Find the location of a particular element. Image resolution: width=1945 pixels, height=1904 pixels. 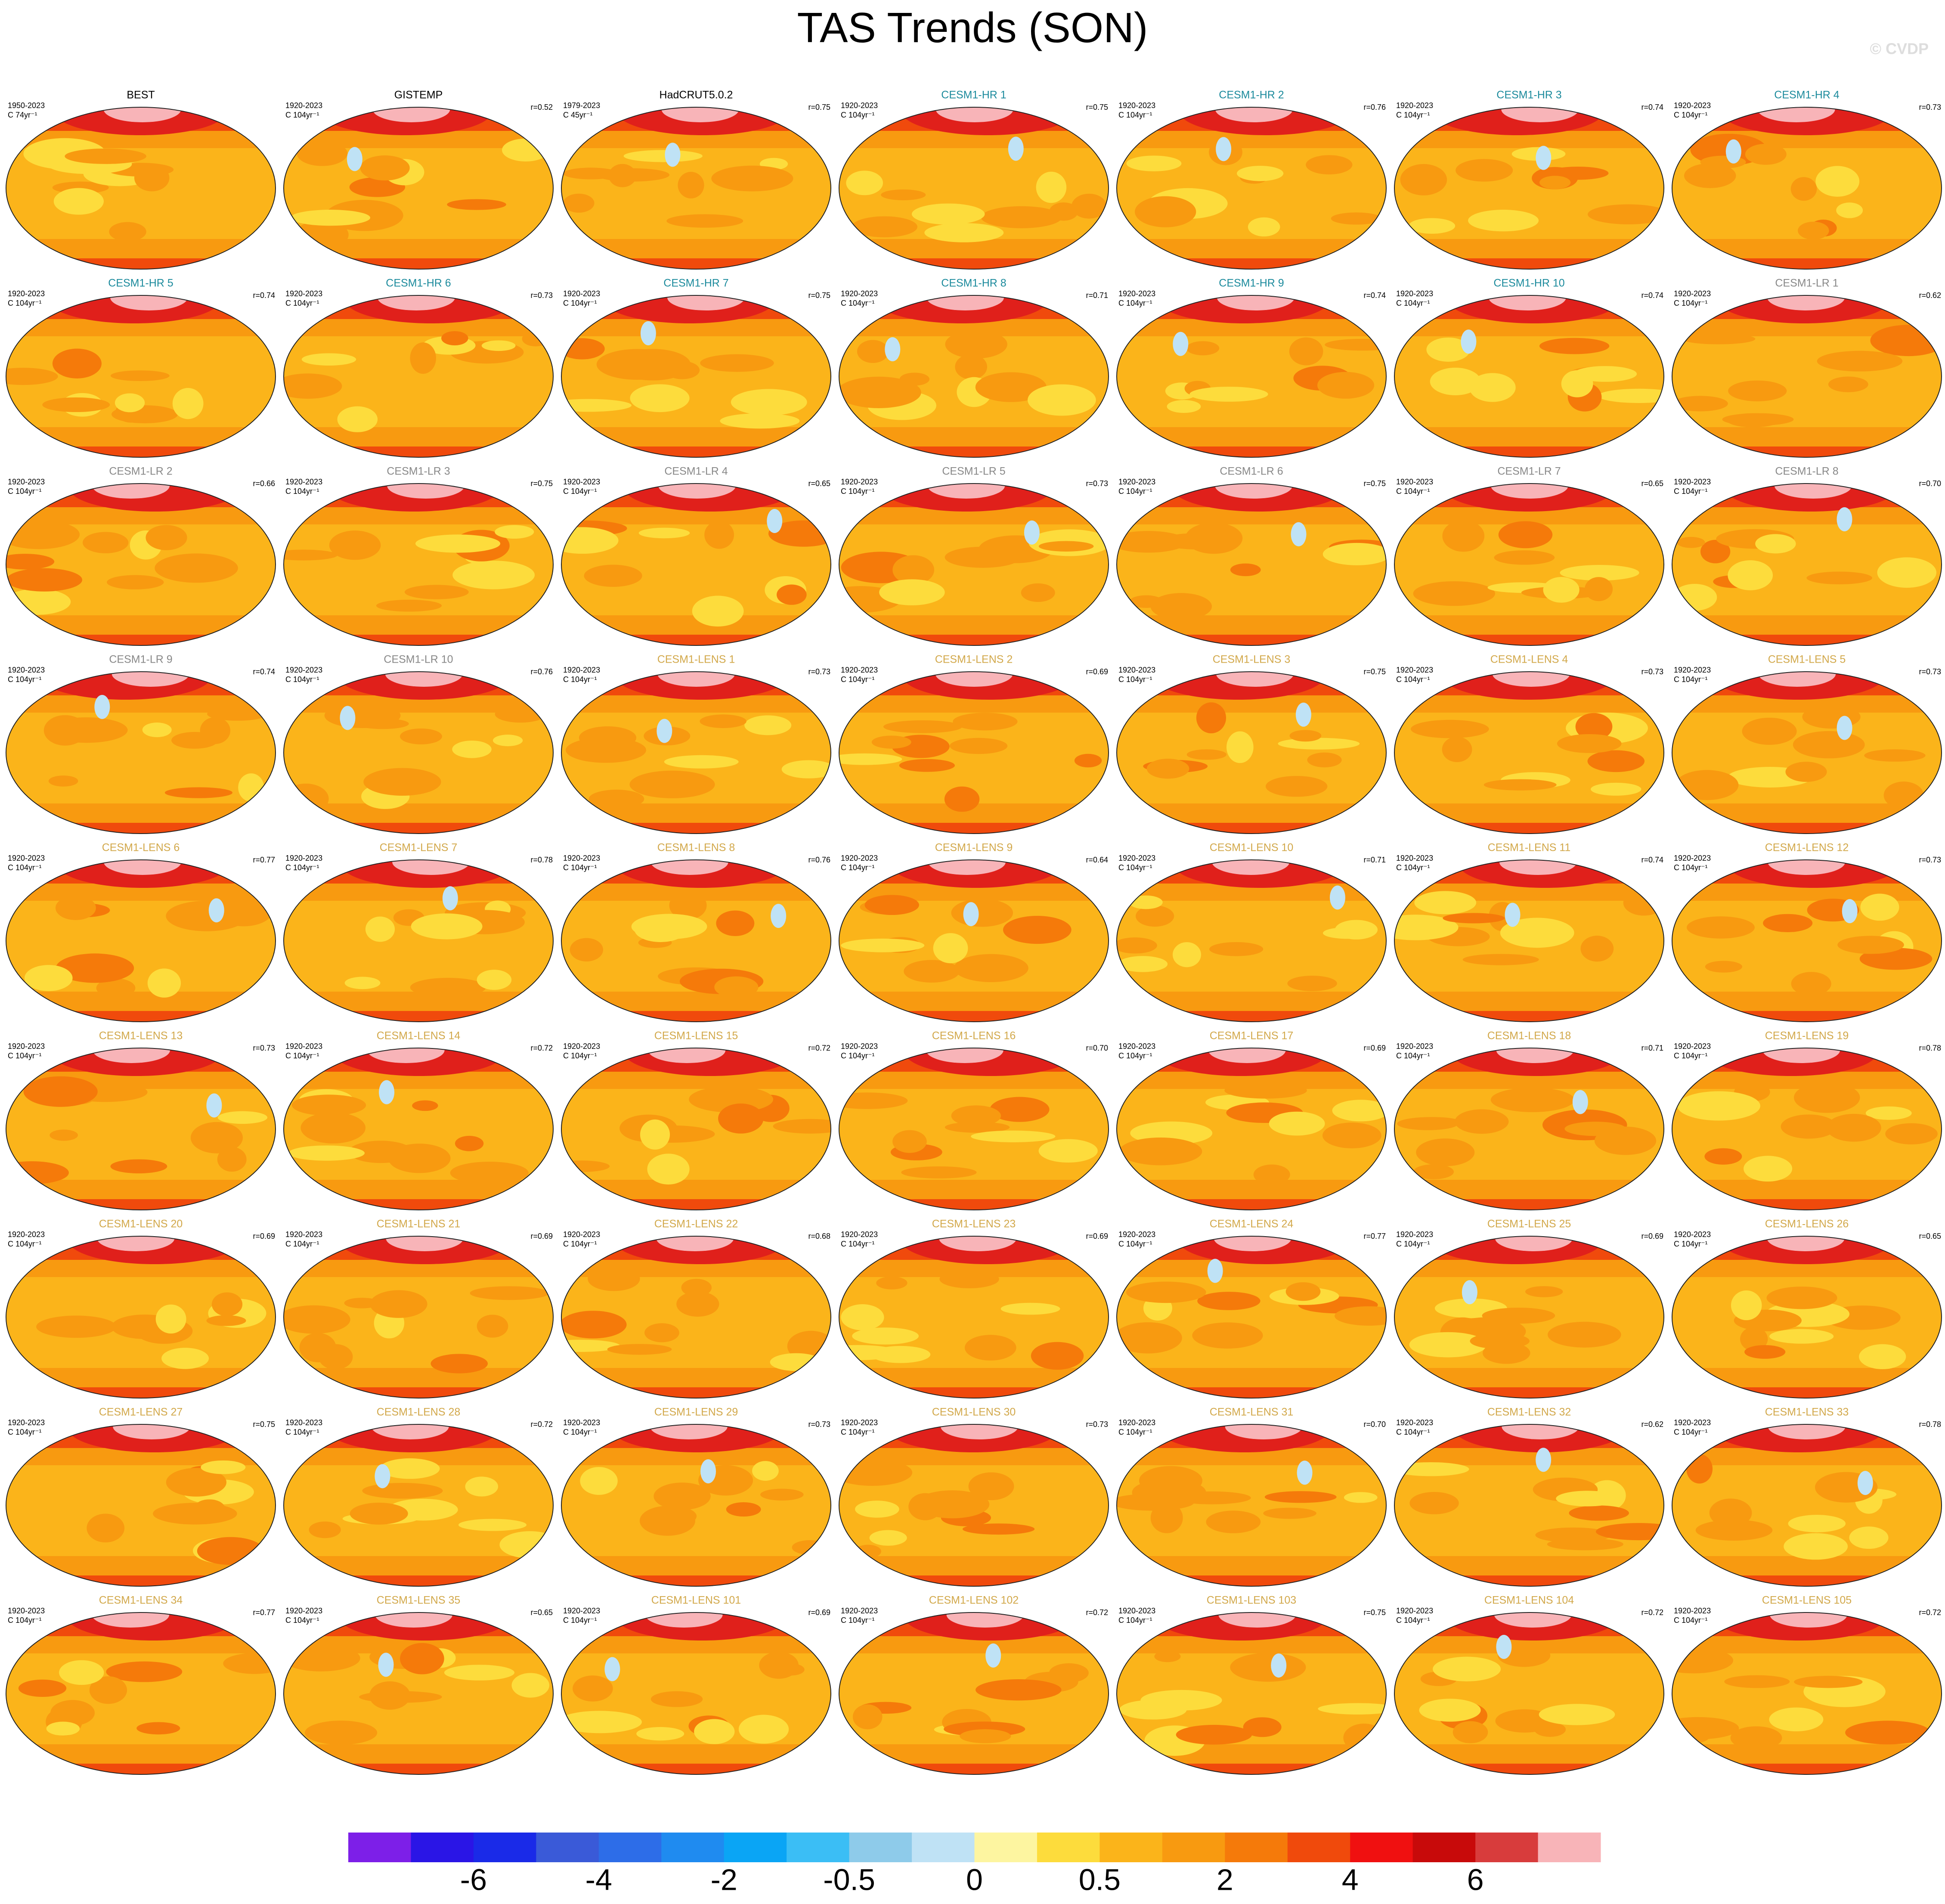

panel-correlation: r=0.73 is located at coordinates (1930, 860).